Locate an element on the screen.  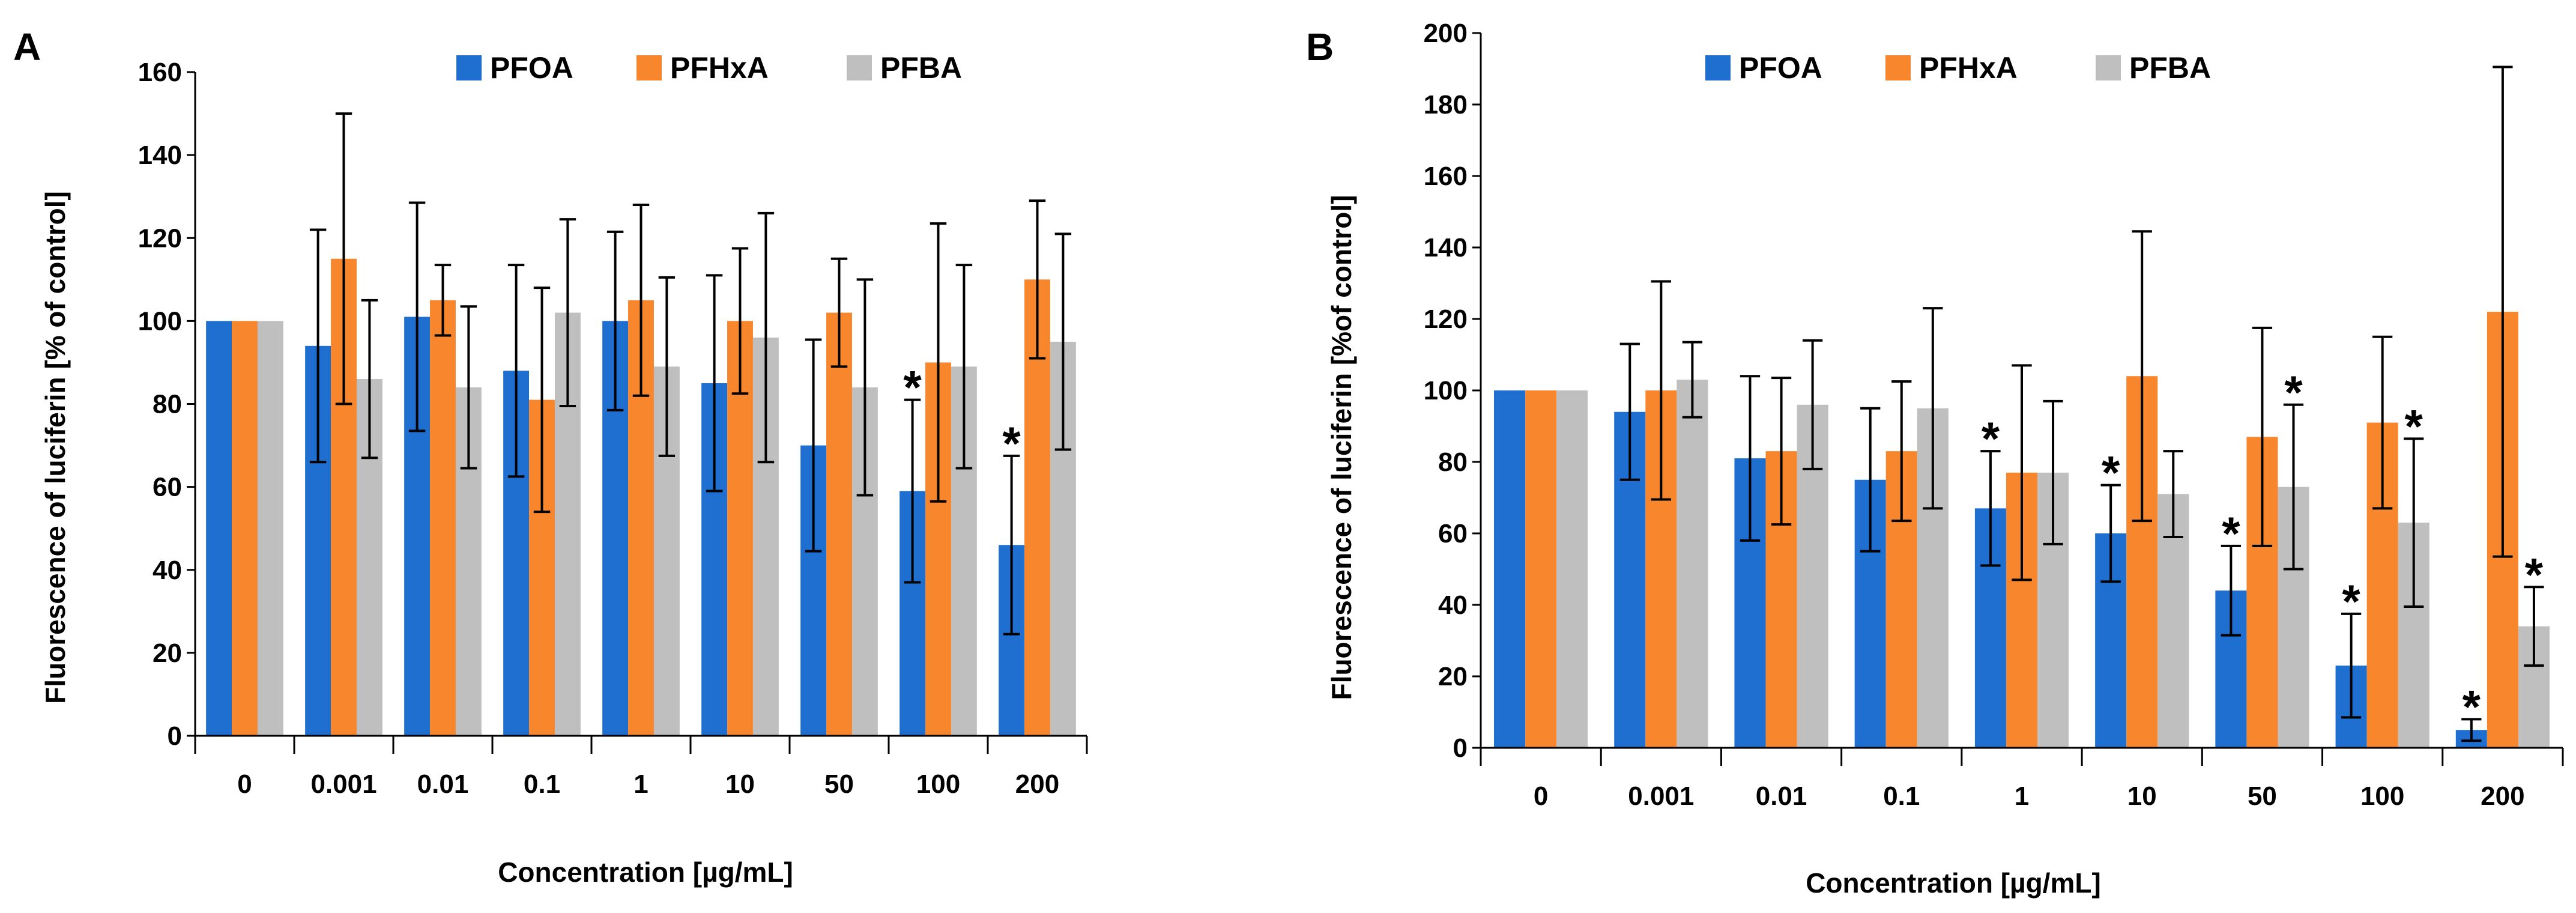
panel-letter-b: B is located at coordinates (1320, 46).